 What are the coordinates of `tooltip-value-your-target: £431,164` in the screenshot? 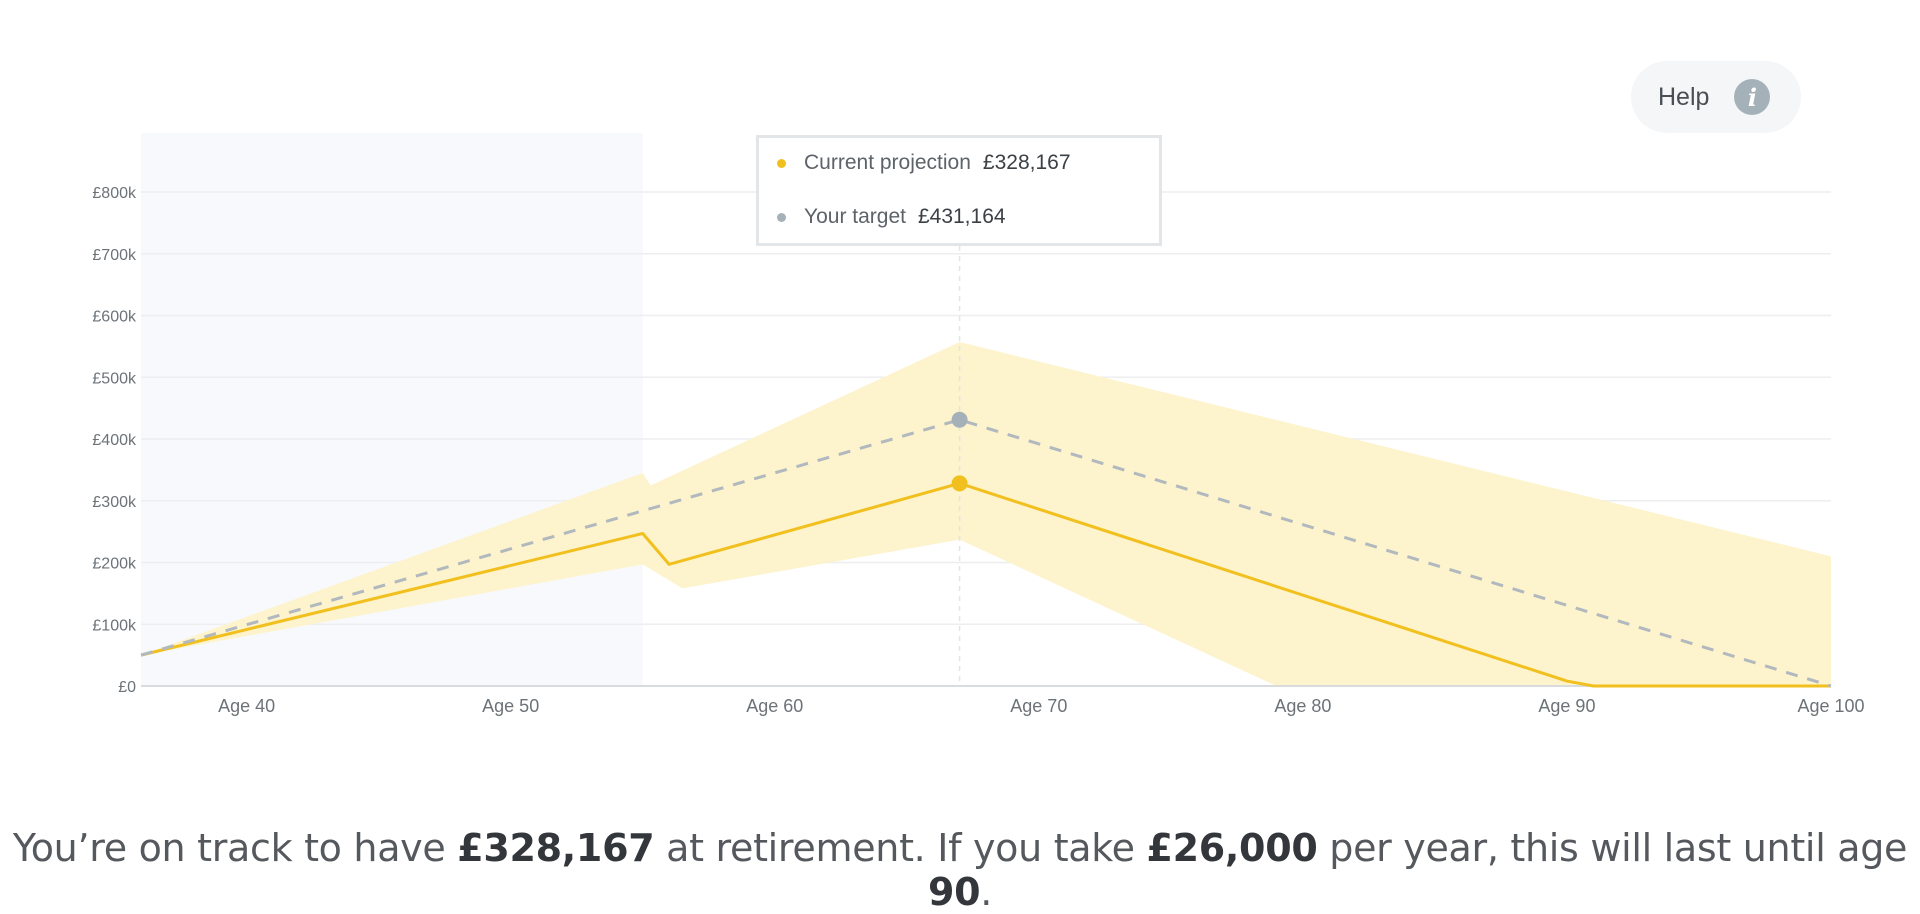 It's located at (961, 216).